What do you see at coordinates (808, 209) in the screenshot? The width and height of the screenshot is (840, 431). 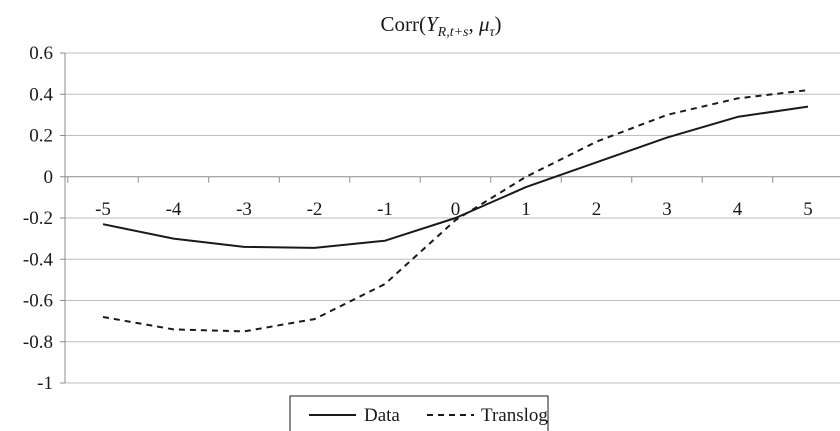 I see `x-tick-label: 5` at bounding box center [808, 209].